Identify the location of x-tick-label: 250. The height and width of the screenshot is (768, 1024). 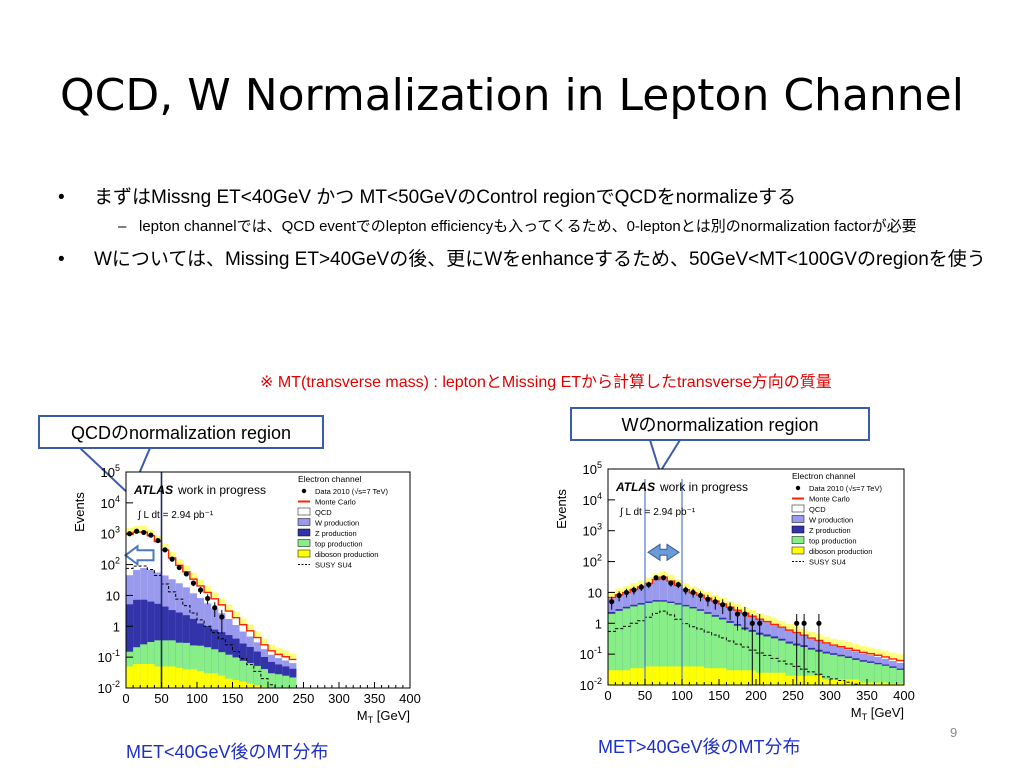
(304, 698).